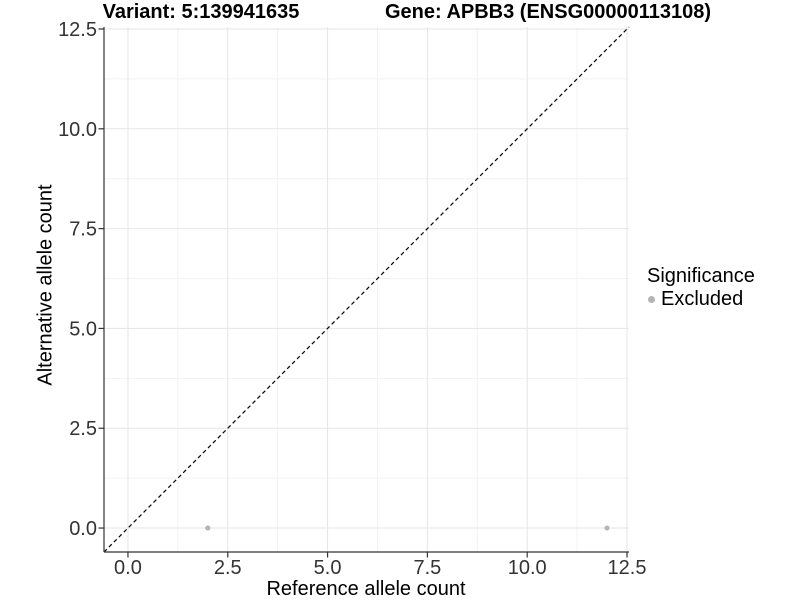 The image size is (800, 600). I want to click on y-axis-title: Alternative allele count, so click(45, 285).